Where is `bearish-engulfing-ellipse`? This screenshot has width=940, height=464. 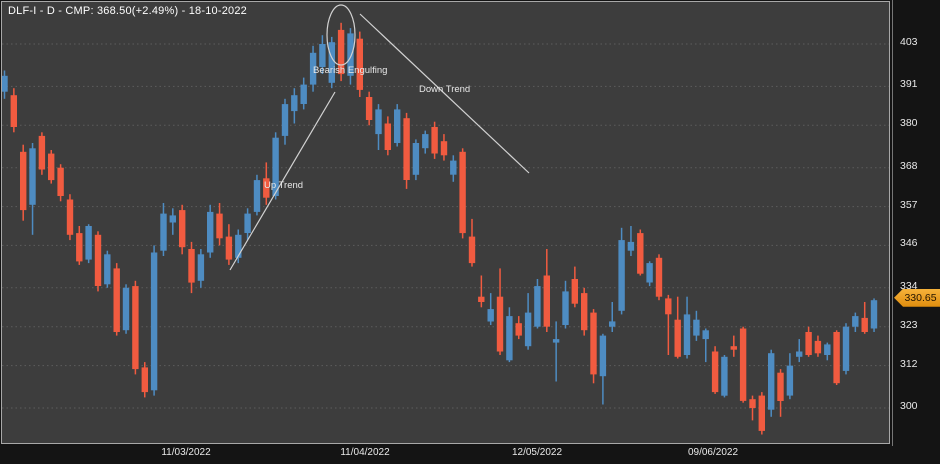
bearish-engulfing-ellipse is located at coordinates (341, 35).